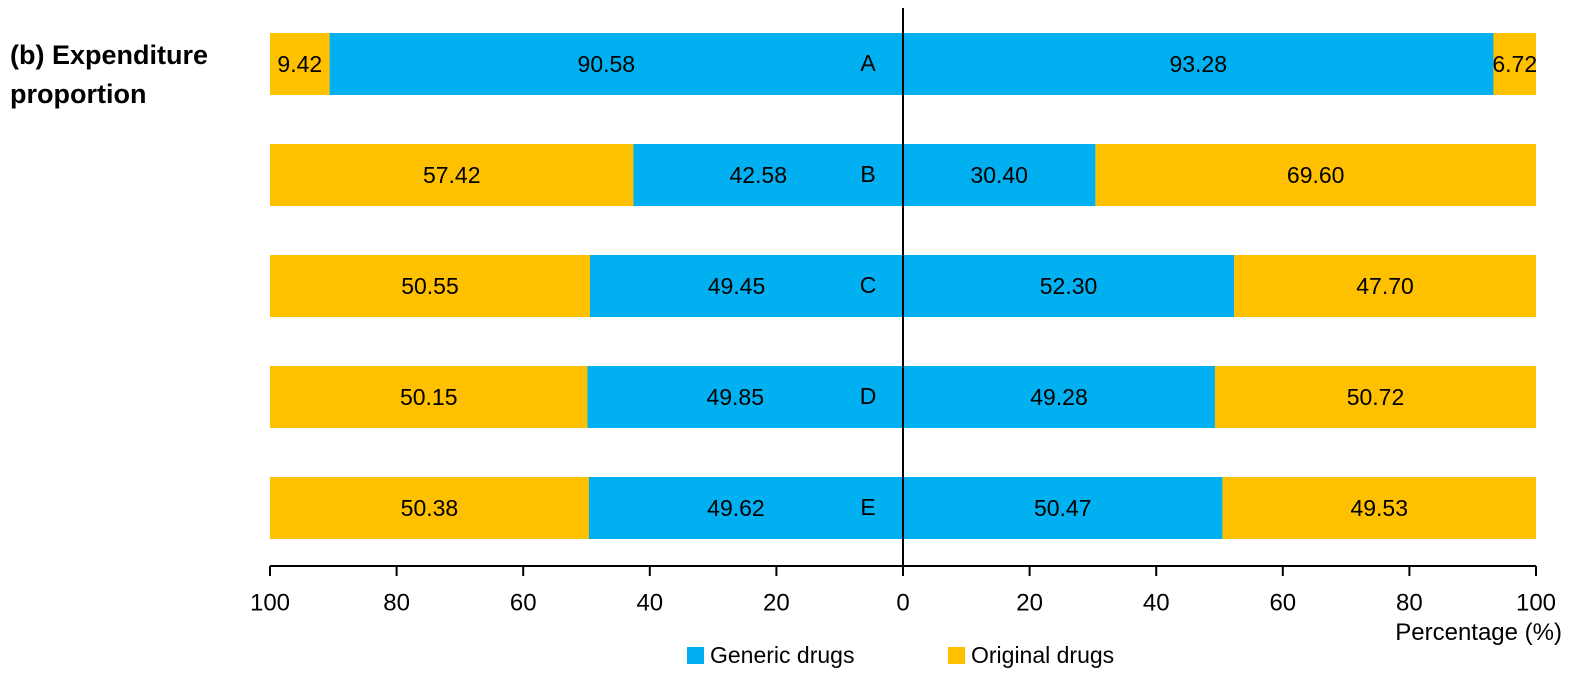  What do you see at coordinates (867, 507) in the screenshot?
I see `category-label-e: E` at bounding box center [867, 507].